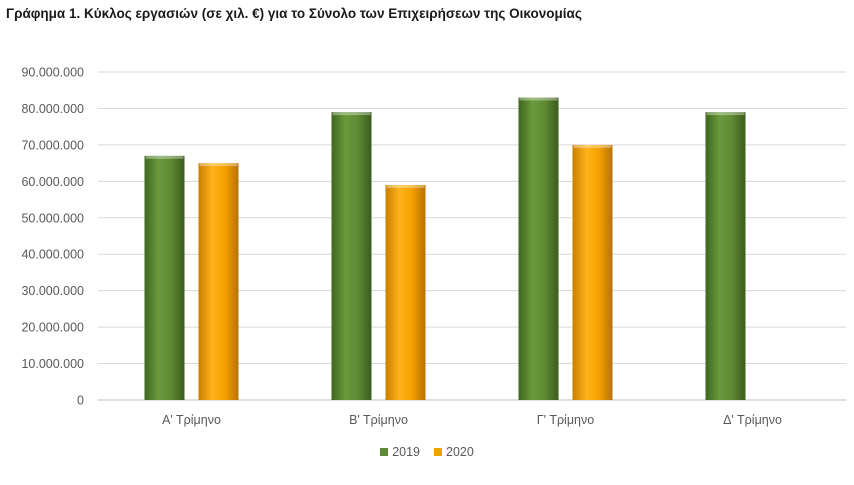 The width and height of the screenshot is (854, 485). Describe the element at coordinates (752, 420) in the screenshot. I see `x-tick-label: Δ' Τρίμηνο` at that location.